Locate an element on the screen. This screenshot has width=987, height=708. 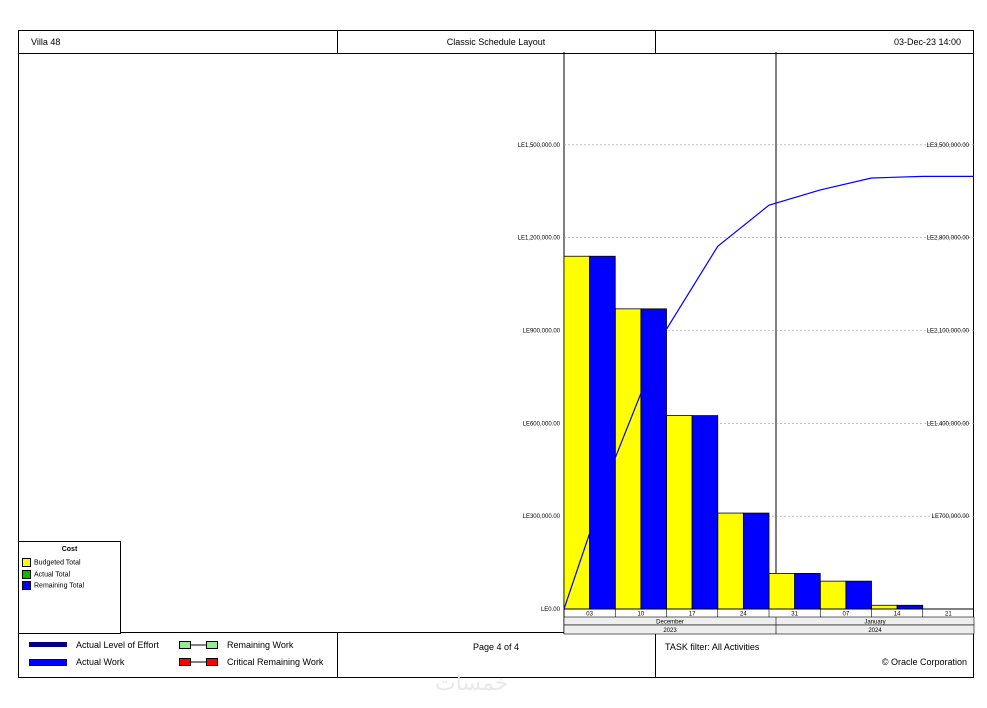
legend-actual-work: Actual Work is located at coordinates (104, 662).